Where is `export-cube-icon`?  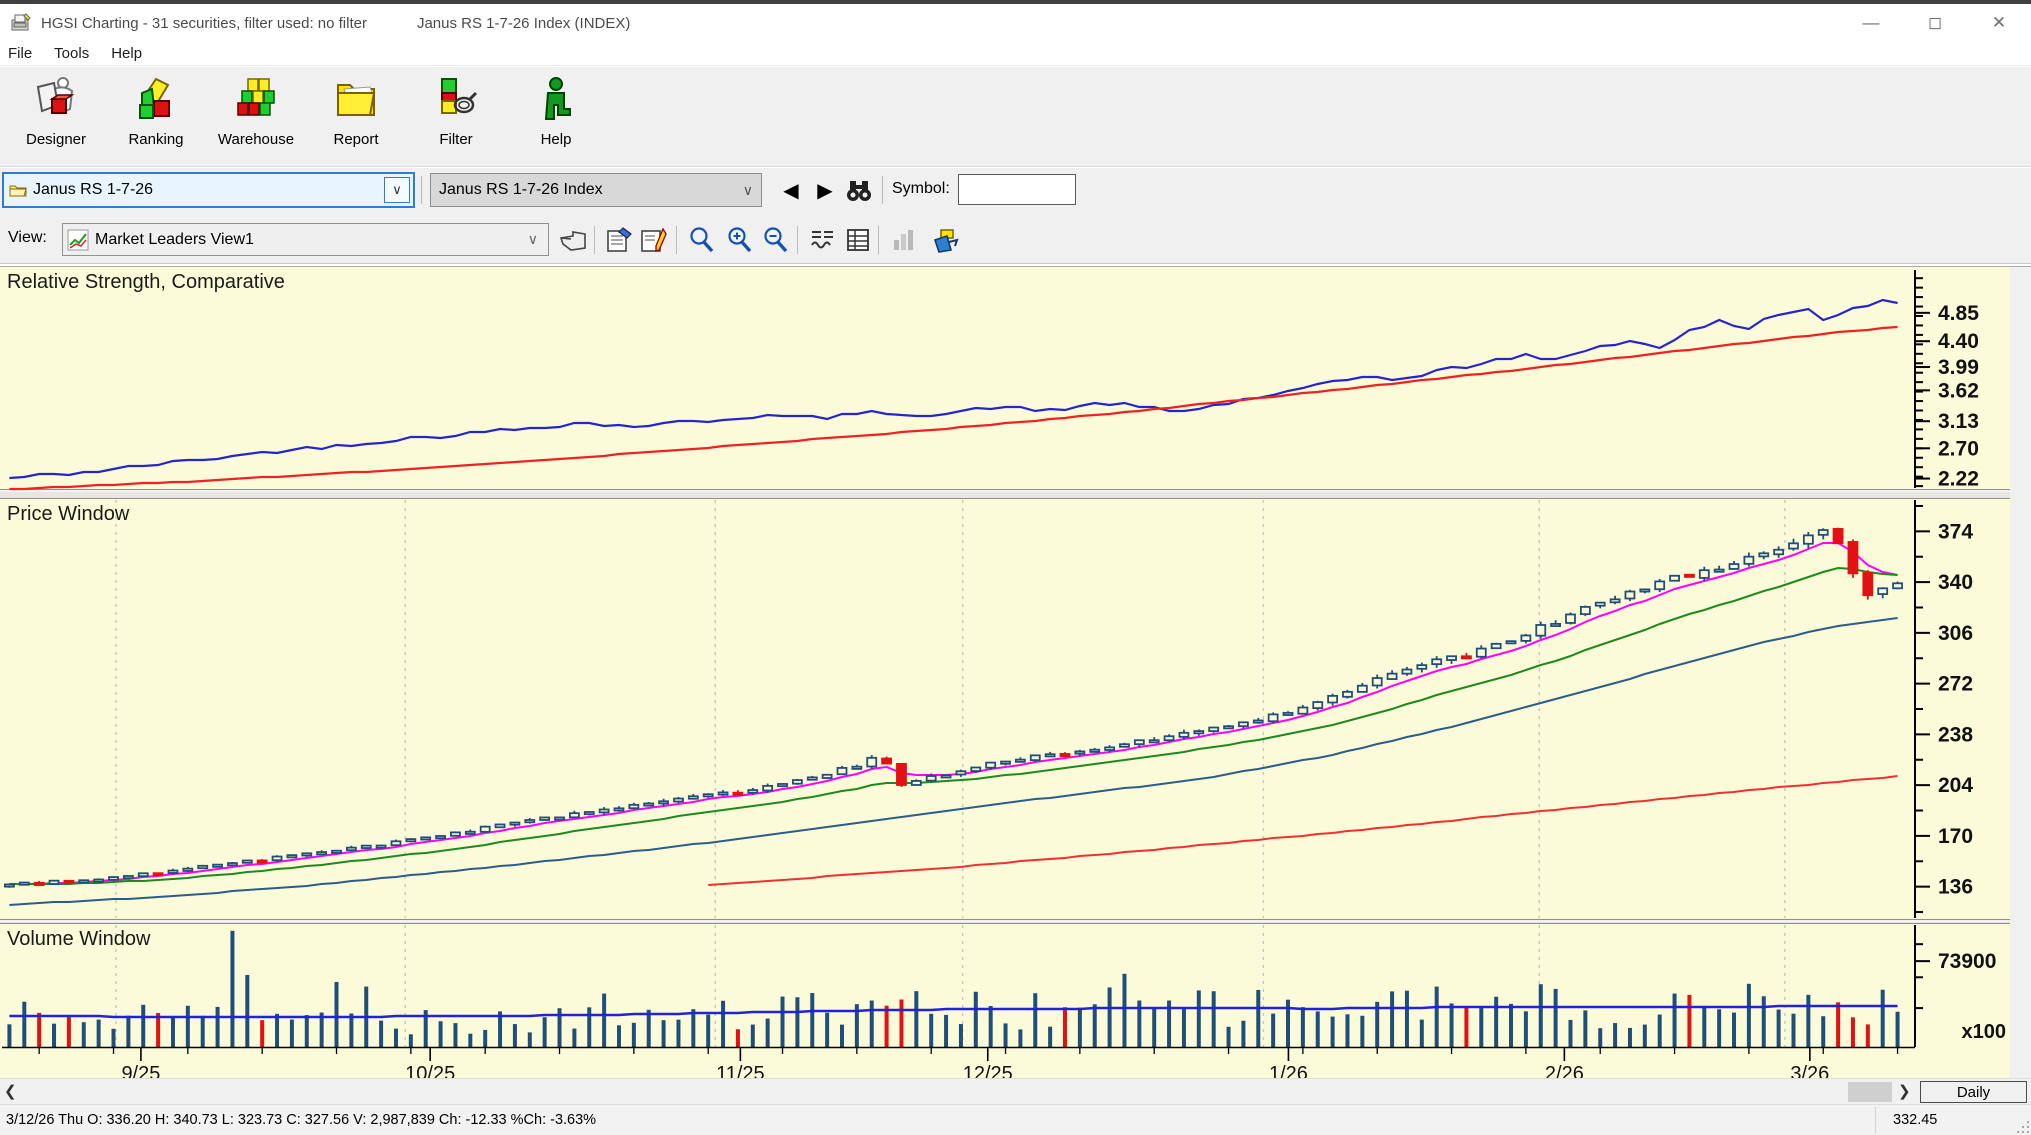
export-cube-icon is located at coordinates (946, 241).